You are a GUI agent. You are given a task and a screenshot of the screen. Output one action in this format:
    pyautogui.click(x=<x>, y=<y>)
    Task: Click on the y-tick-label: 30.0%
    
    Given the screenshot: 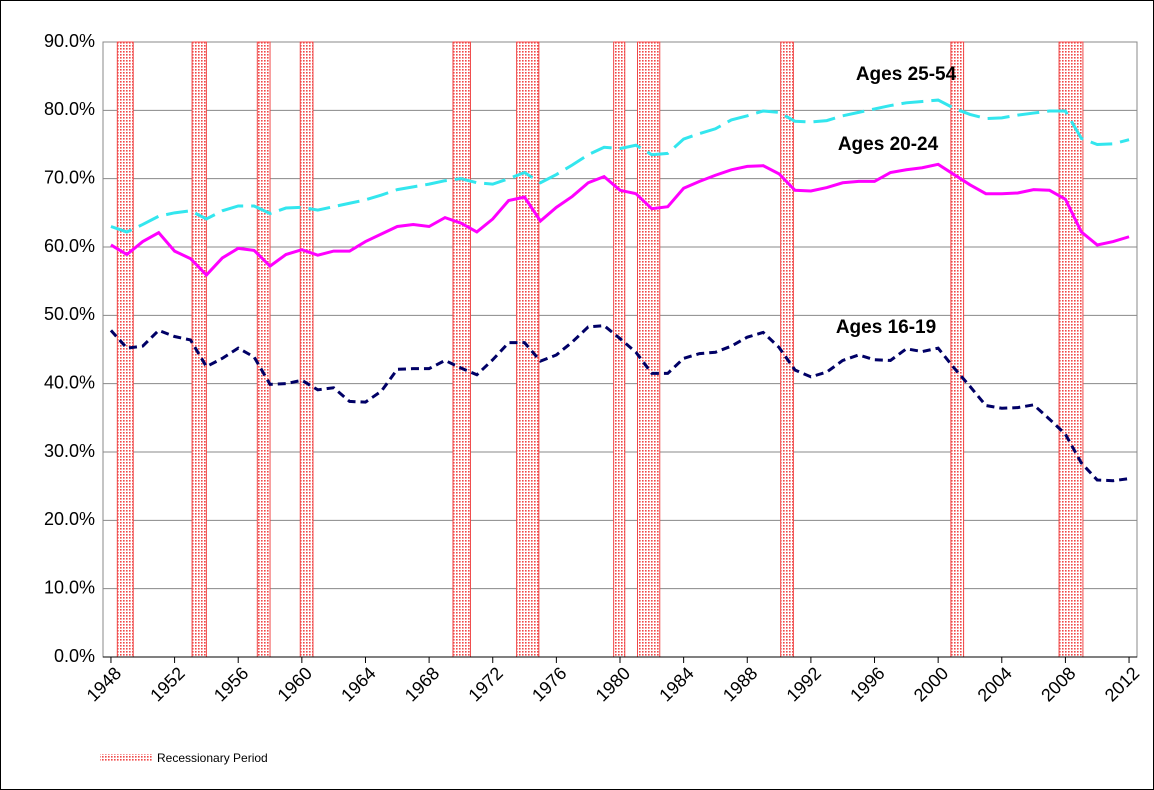 What is the action you would take?
    pyautogui.click(x=69, y=451)
    